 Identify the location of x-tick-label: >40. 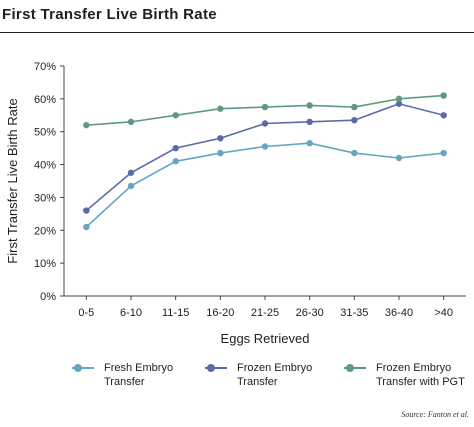
(443, 313).